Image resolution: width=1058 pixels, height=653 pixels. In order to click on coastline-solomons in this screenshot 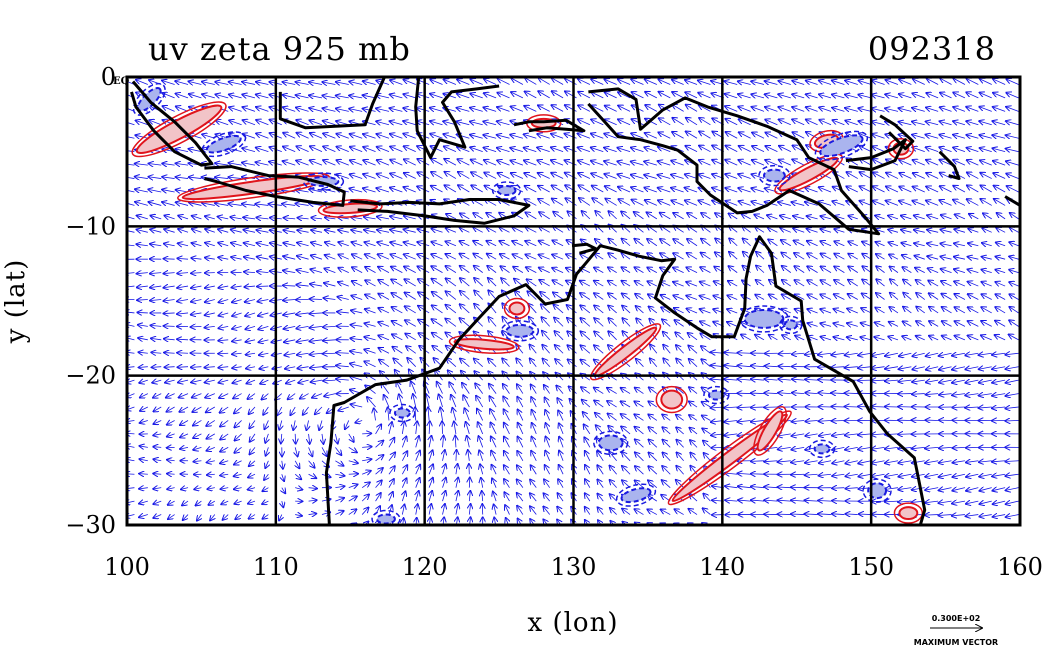, I will do `click(1012, 201)`.